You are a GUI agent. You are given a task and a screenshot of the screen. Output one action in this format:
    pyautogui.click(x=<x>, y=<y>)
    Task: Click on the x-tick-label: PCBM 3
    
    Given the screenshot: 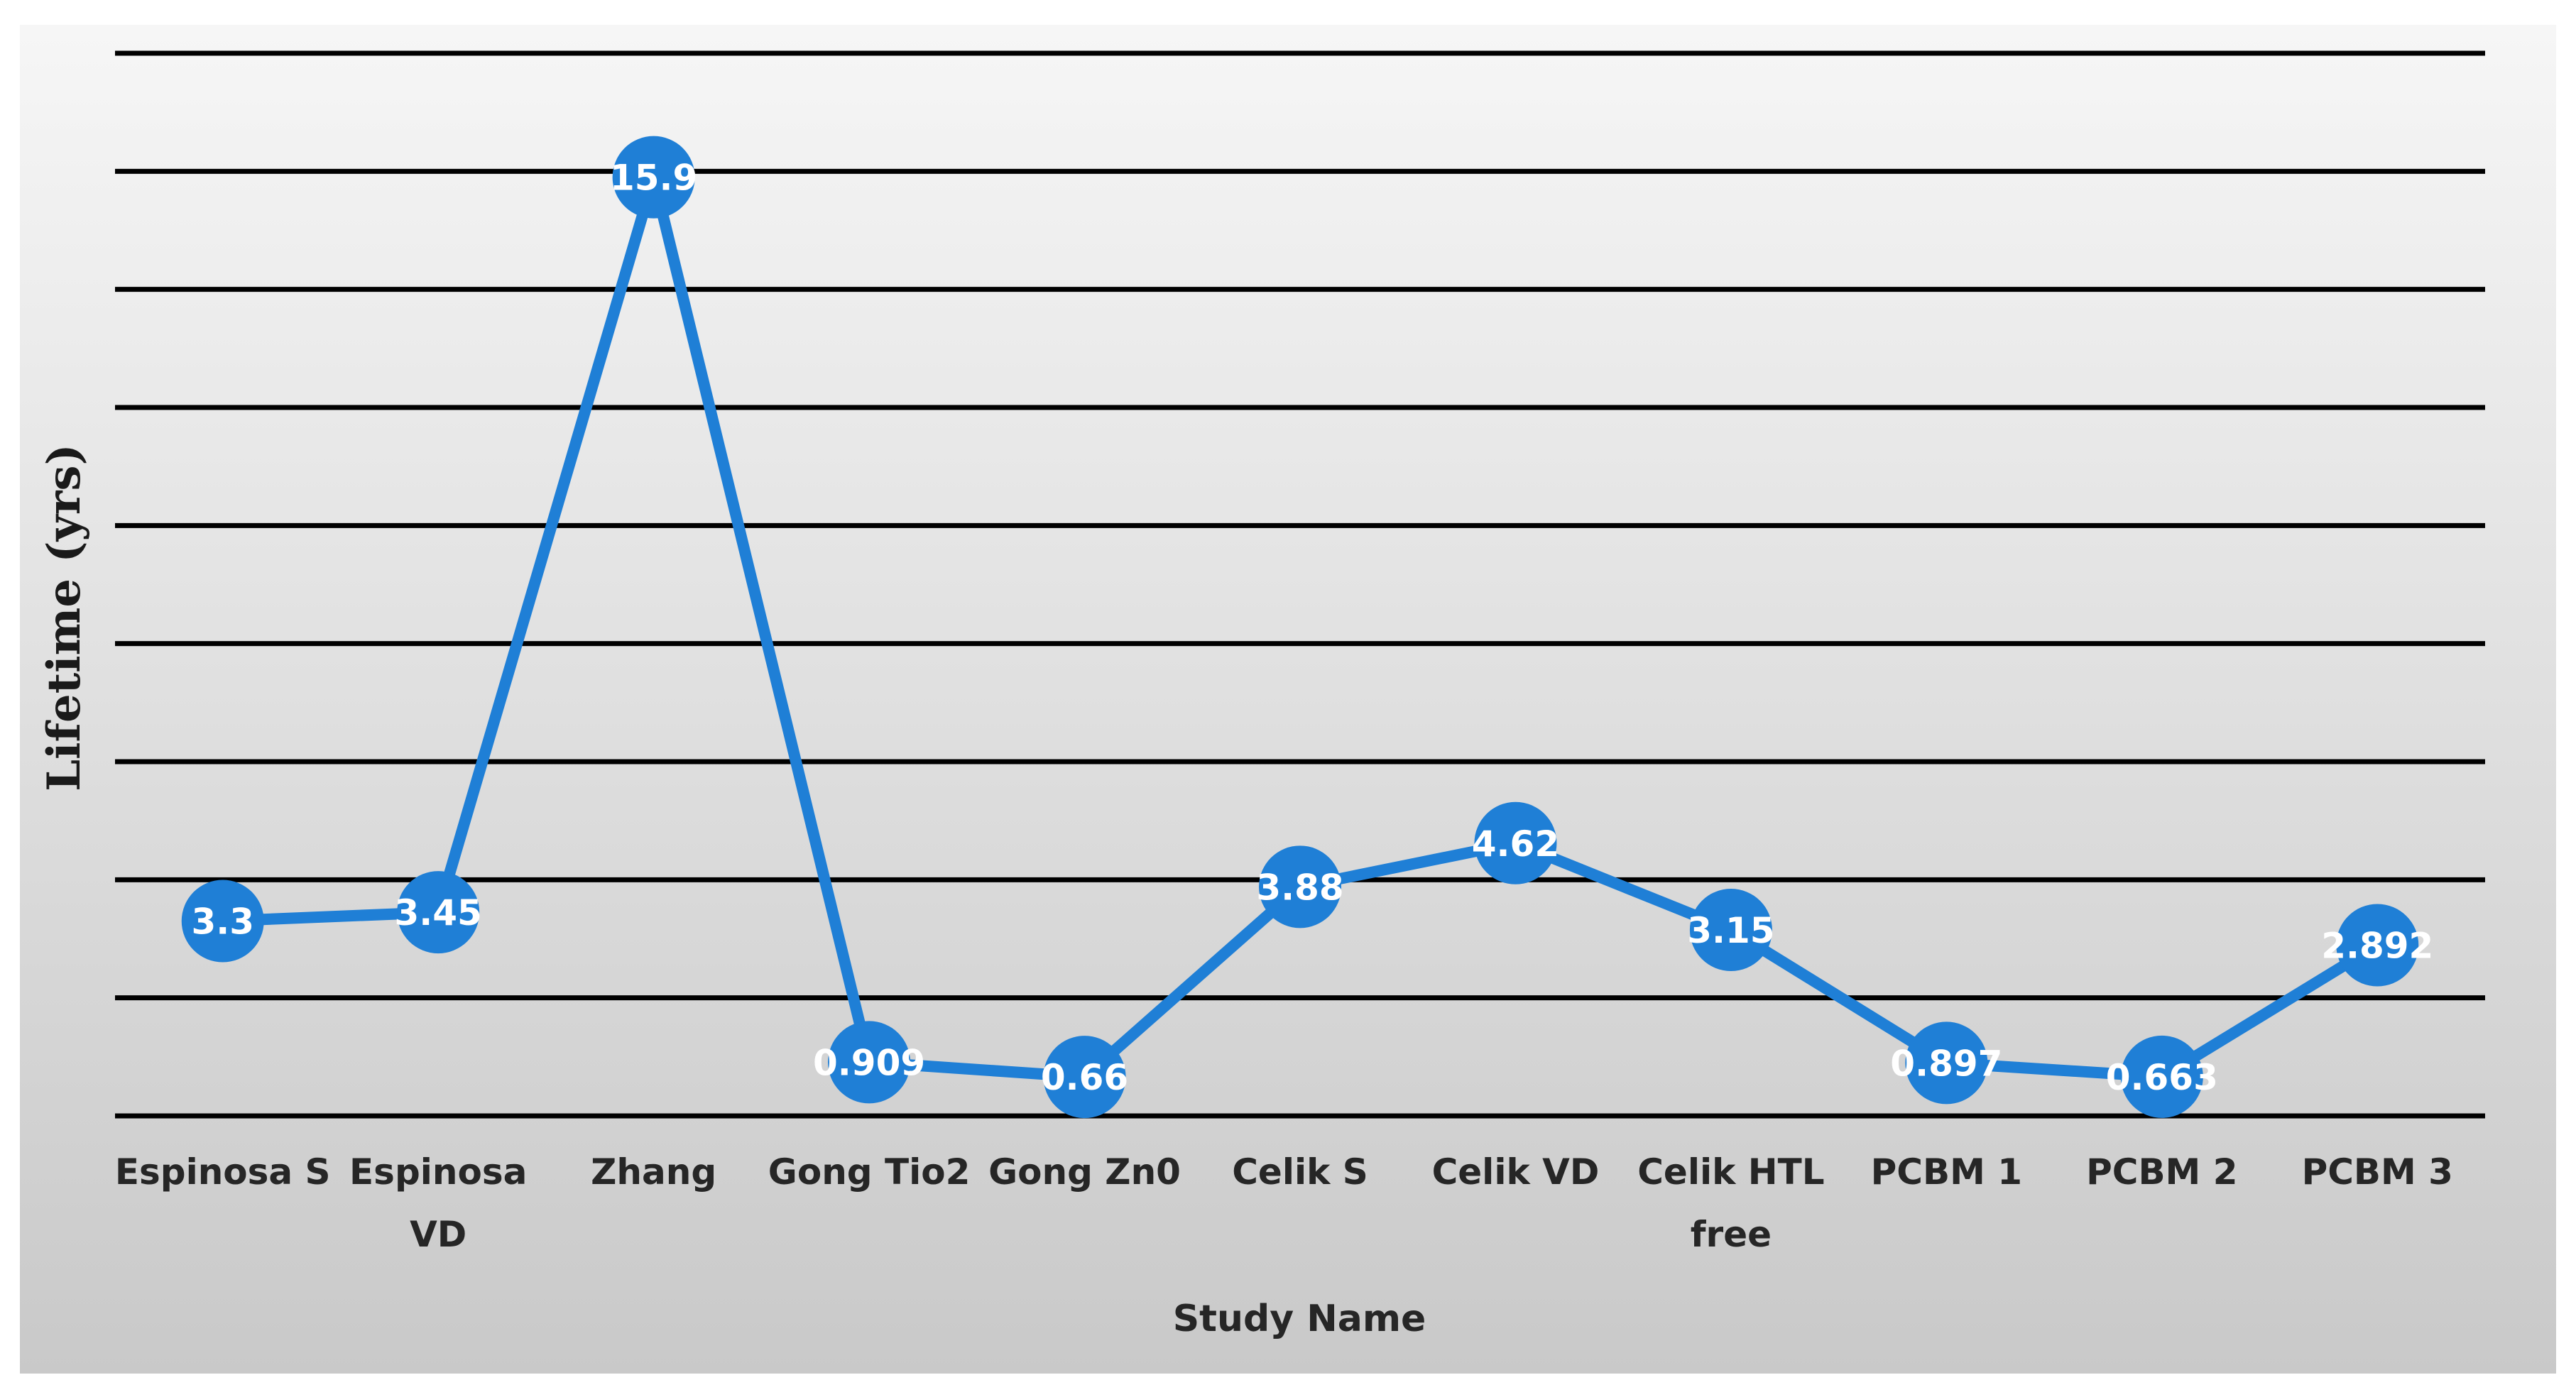 What is the action you would take?
    pyautogui.click(x=2377, y=1172)
    